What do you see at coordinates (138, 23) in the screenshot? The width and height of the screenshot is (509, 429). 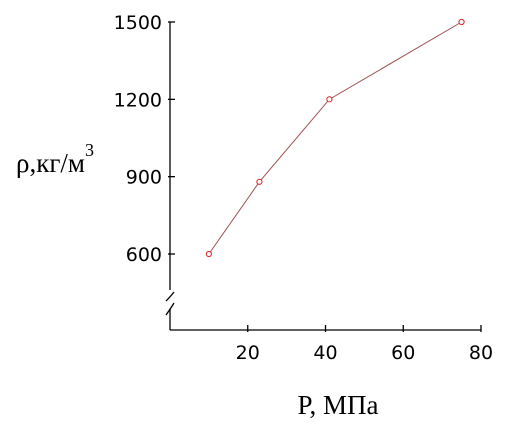 I see `y-tick-label: 1500` at bounding box center [138, 23].